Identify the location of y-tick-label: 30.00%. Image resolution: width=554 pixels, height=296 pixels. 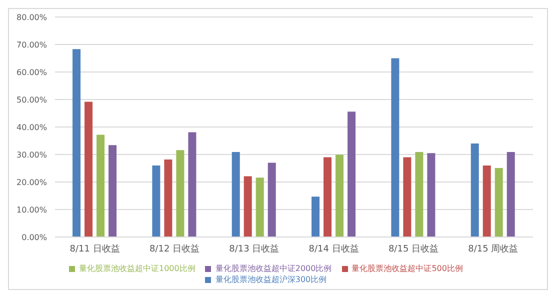
(32, 155).